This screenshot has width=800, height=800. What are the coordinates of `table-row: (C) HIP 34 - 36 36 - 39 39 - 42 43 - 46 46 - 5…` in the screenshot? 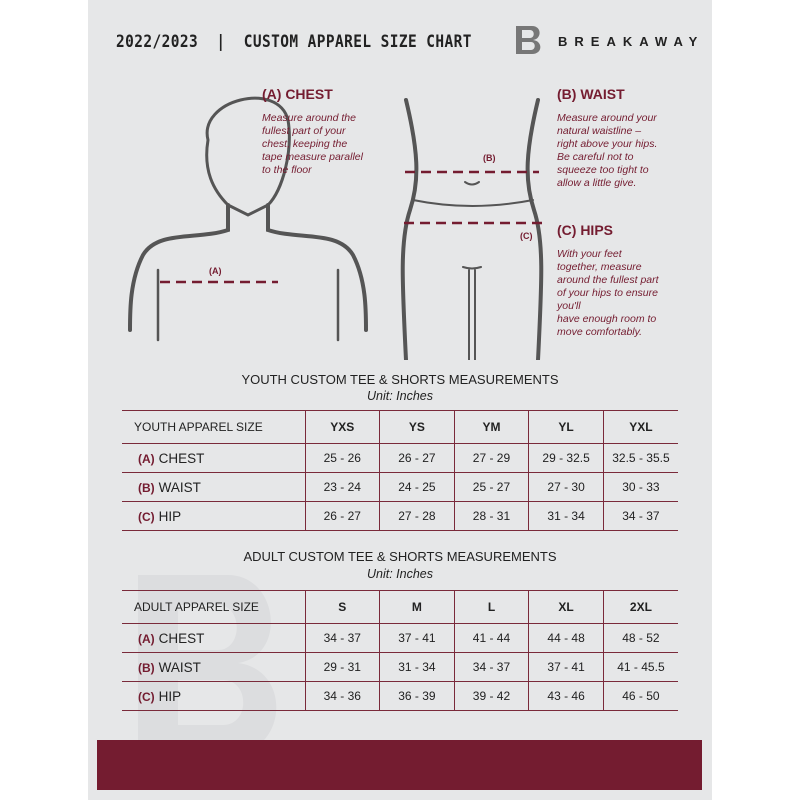 It's located at (400, 696).